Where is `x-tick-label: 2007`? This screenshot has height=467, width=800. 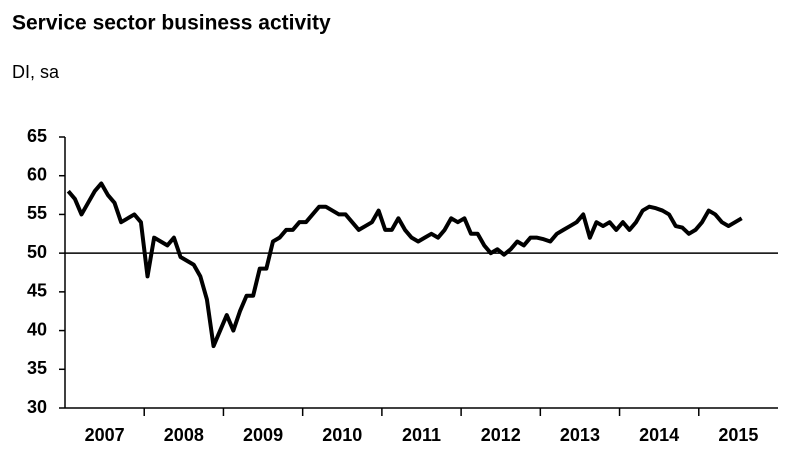 x-tick-label: 2007 is located at coordinates (105, 435).